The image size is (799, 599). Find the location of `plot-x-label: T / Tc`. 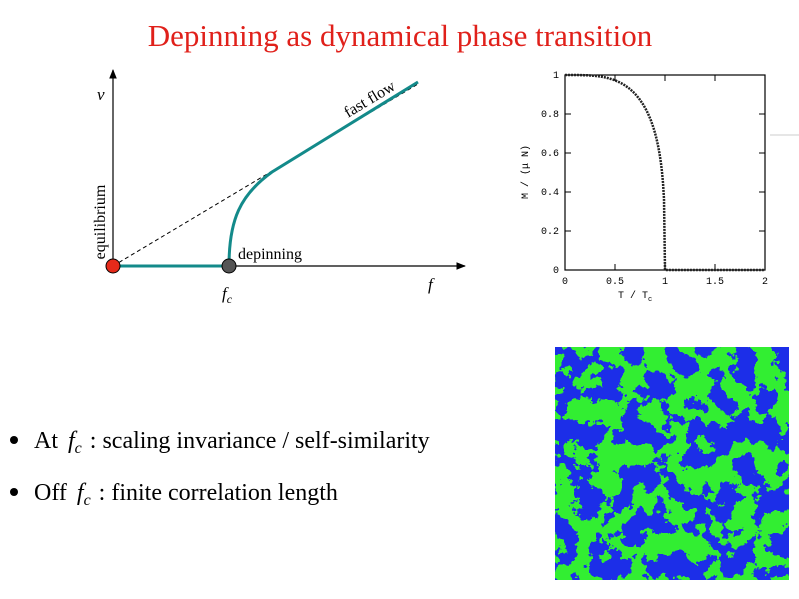

plot-x-label: T / Tc is located at coordinates (635, 297).